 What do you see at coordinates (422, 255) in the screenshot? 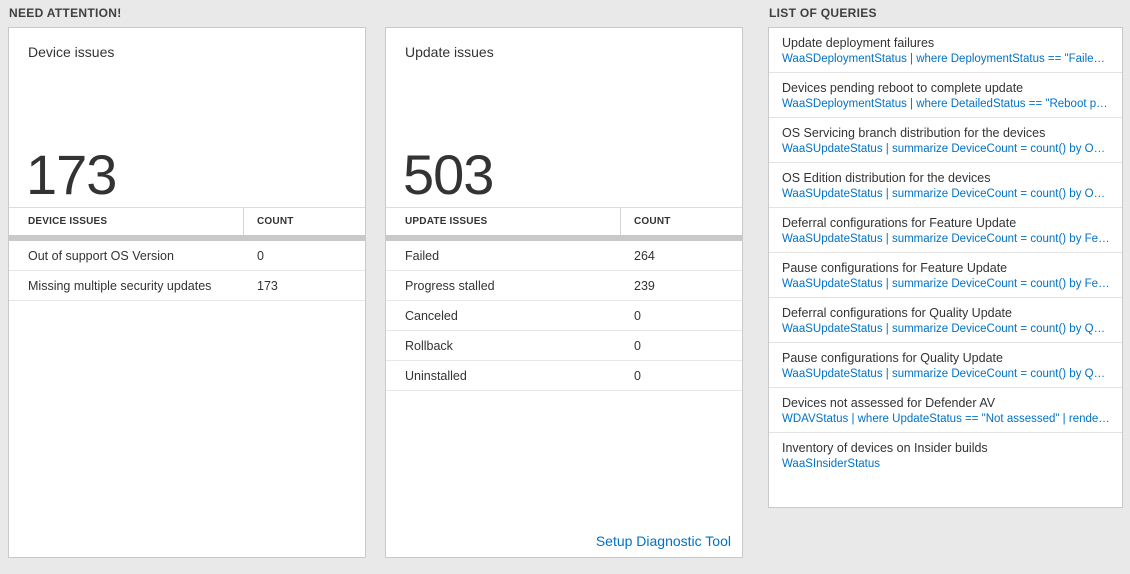
I see `row-label: Failed` at bounding box center [422, 255].